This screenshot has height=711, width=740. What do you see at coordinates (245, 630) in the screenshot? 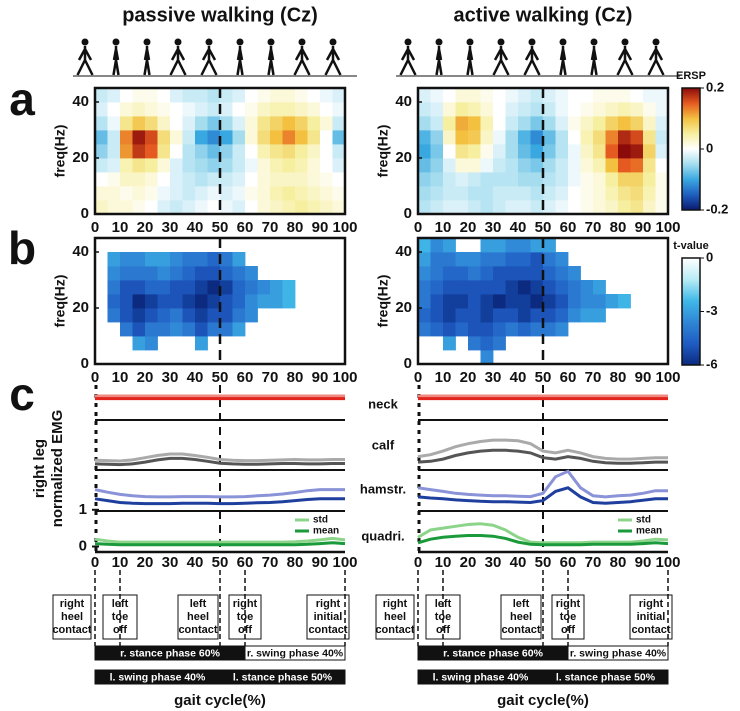
I see `event-label: off` at bounding box center [245, 630].